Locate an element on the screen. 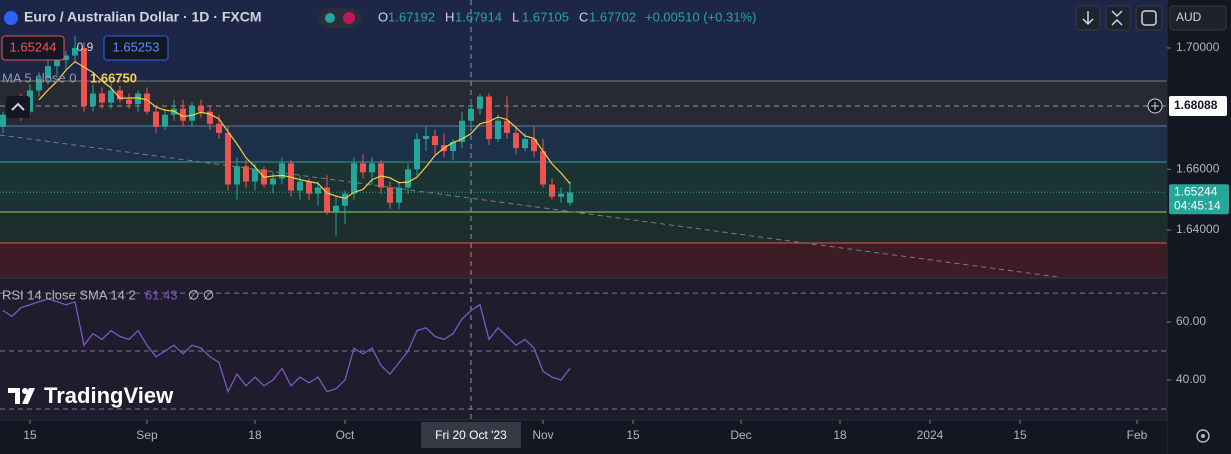 The image size is (1231, 454). ohlc-value: 1.67702 is located at coordinates (612, 16).